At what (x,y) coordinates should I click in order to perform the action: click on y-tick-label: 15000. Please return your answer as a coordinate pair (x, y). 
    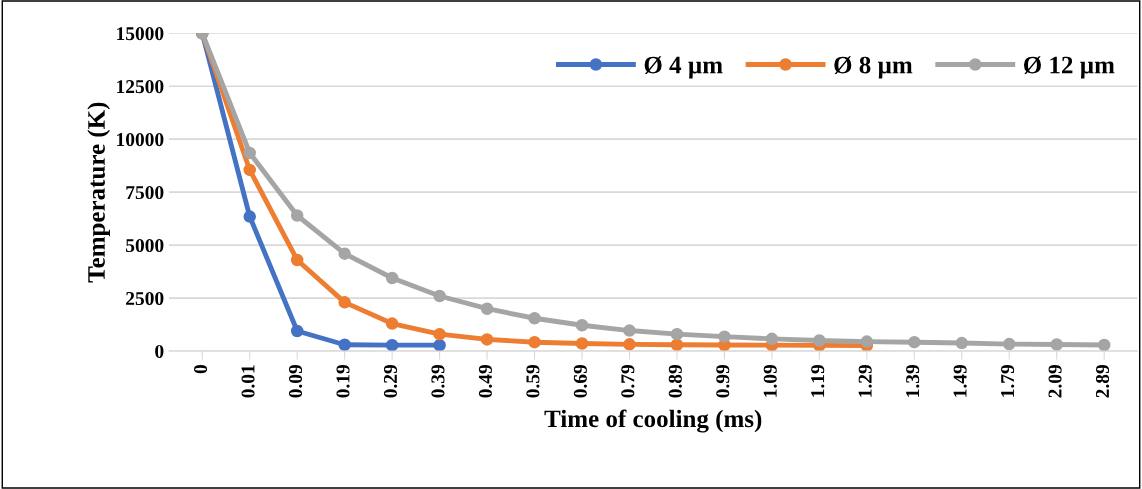
    Looking at the image, I should click on (140, 34).